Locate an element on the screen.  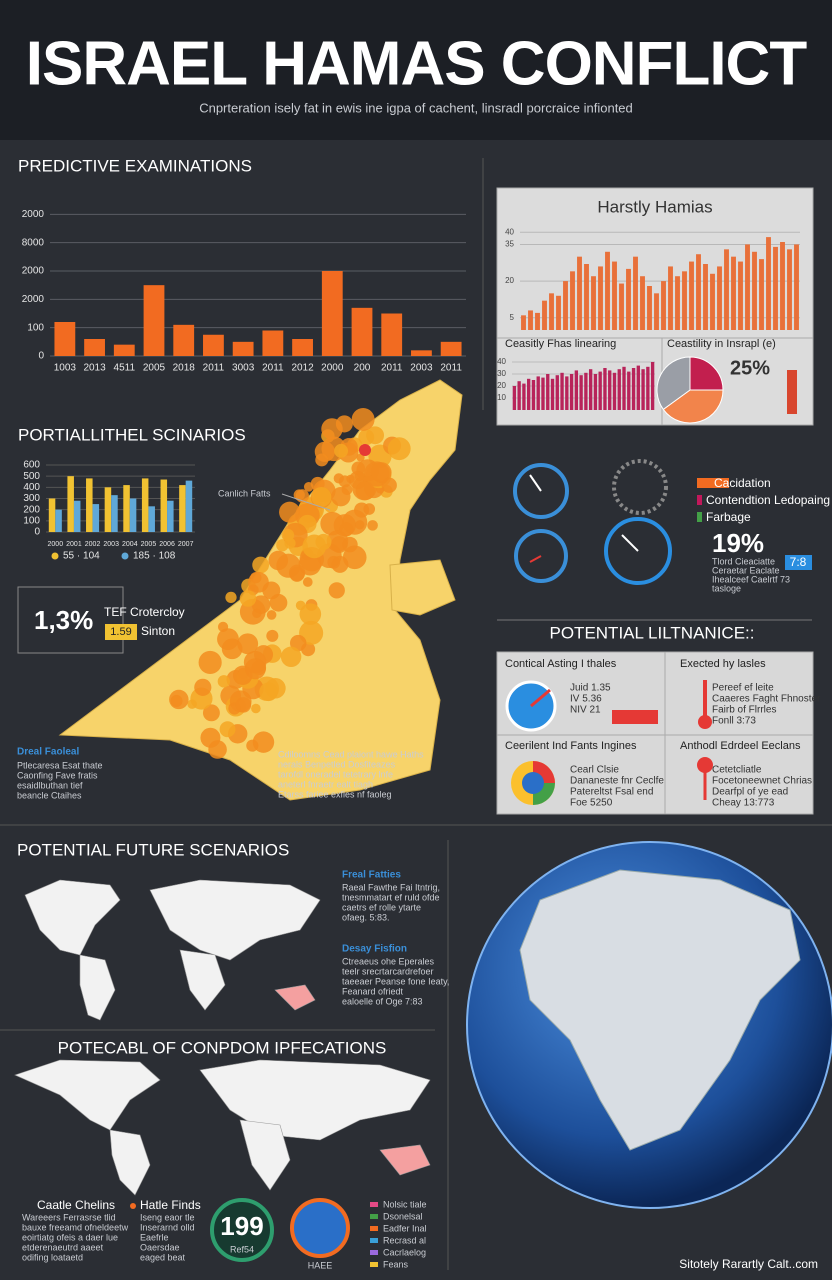
x-tick-label: 2001 is located at coordinates (74, 544).